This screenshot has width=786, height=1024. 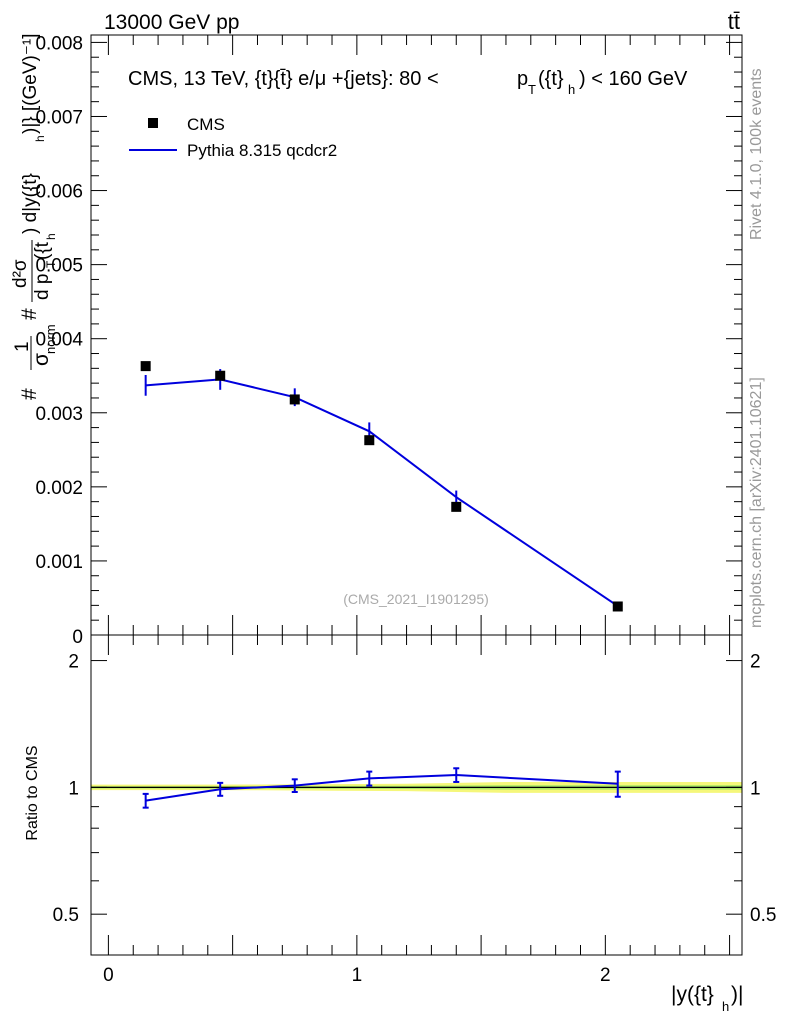 I want to click on ratio-uncertainty-band, so click(x=416, y=787).